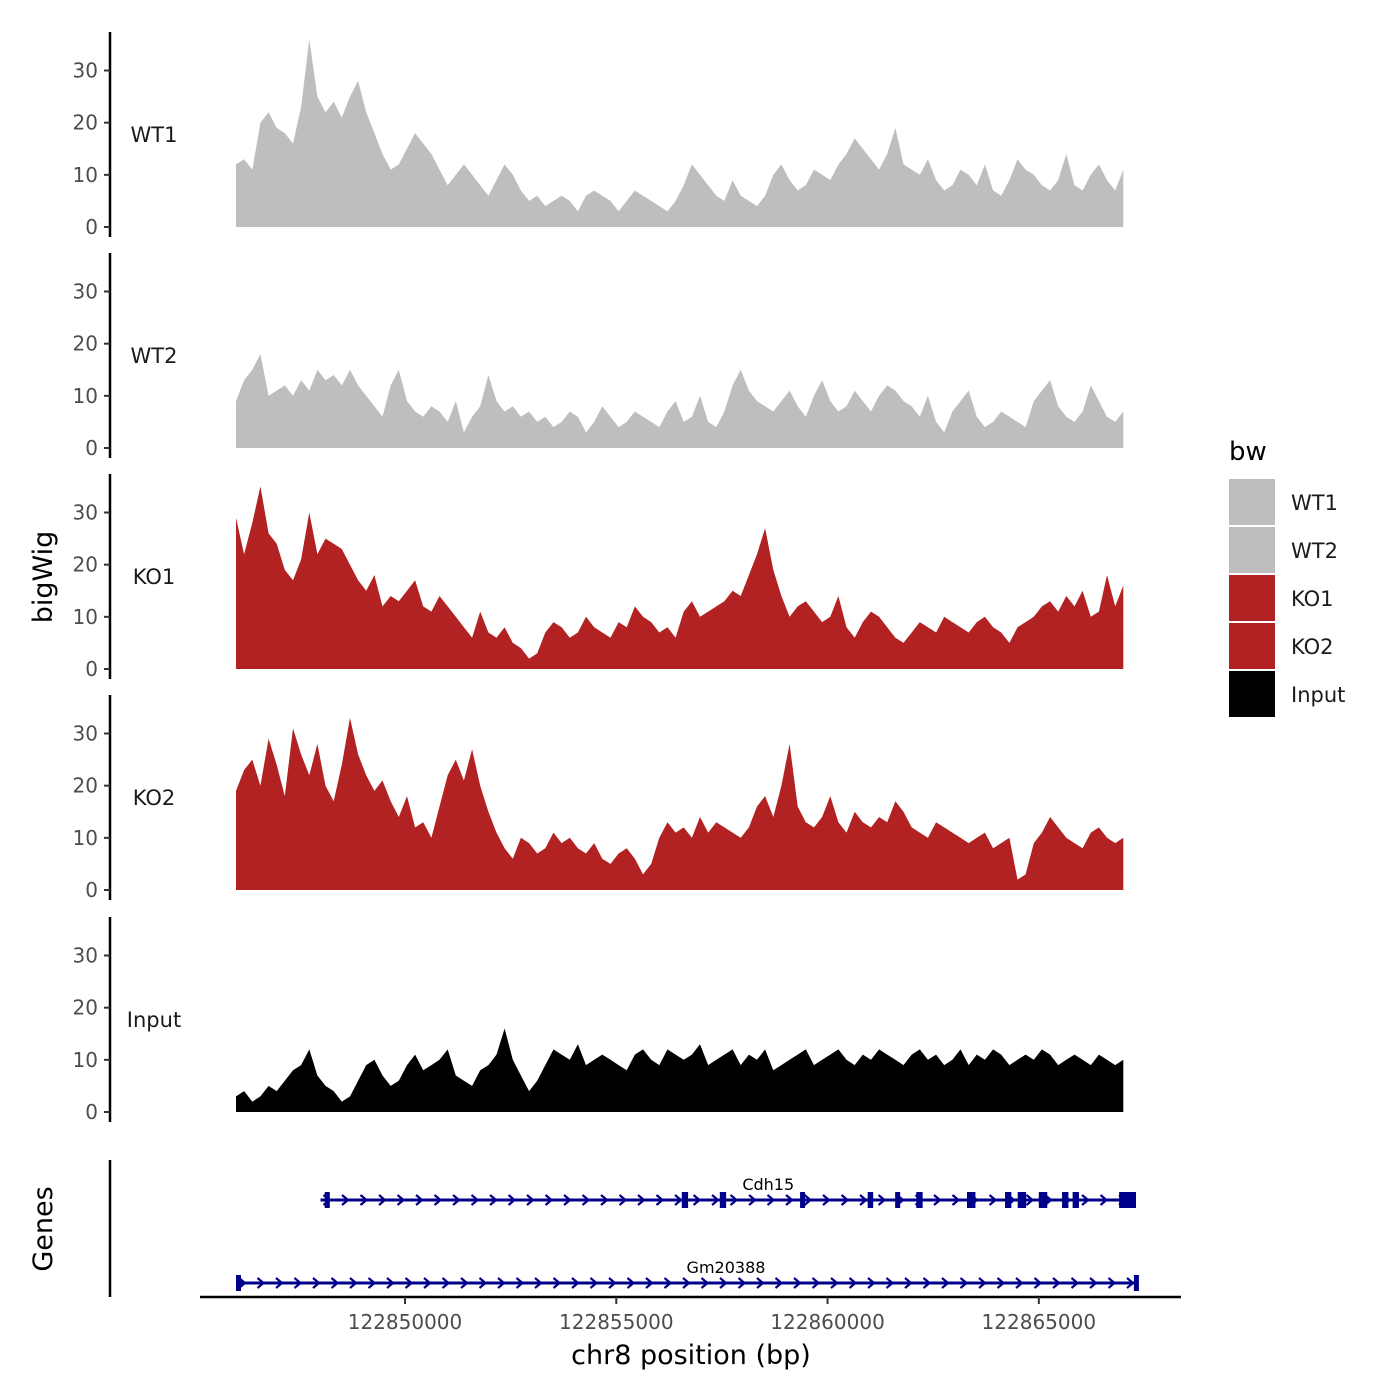 Image resolution: width=1400 pixels, height=1400 pixels. I want to click on x-tick-label: 122855000, so click(616, 1322).